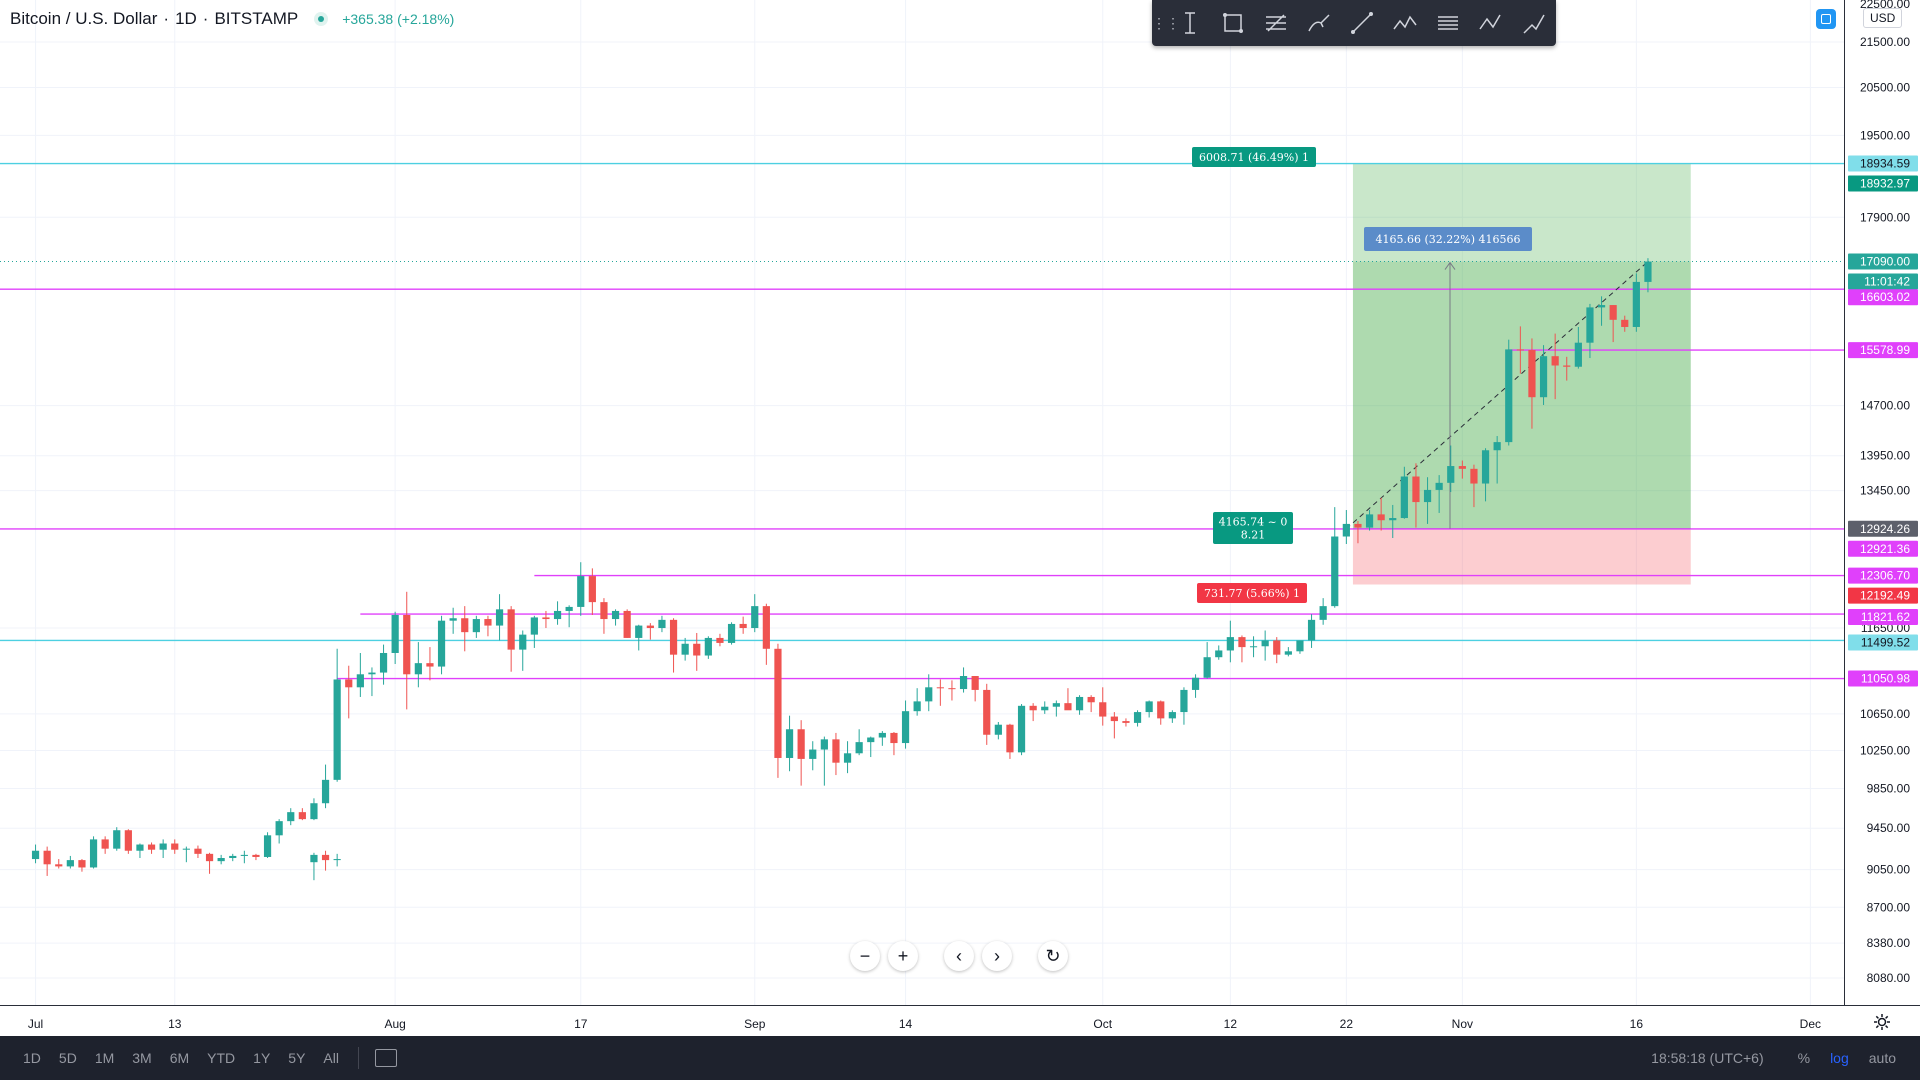  Describe the element at coordinates (1533, 23) in the screenshot. I see `path-tool-icon` at that location.